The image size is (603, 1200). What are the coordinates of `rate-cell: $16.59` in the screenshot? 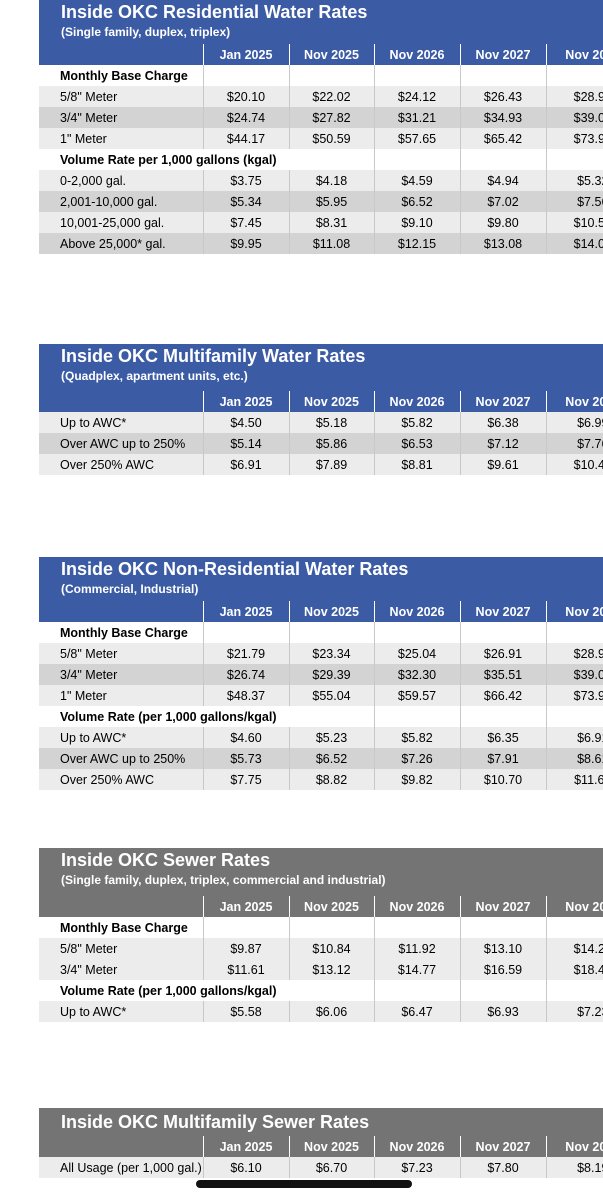 It's located at (502, 969).